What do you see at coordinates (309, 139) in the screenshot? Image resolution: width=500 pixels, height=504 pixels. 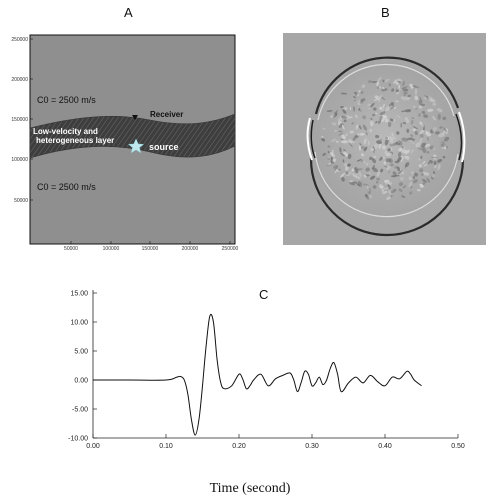 I see `left-head-wave` at bounding box center [309, 139].